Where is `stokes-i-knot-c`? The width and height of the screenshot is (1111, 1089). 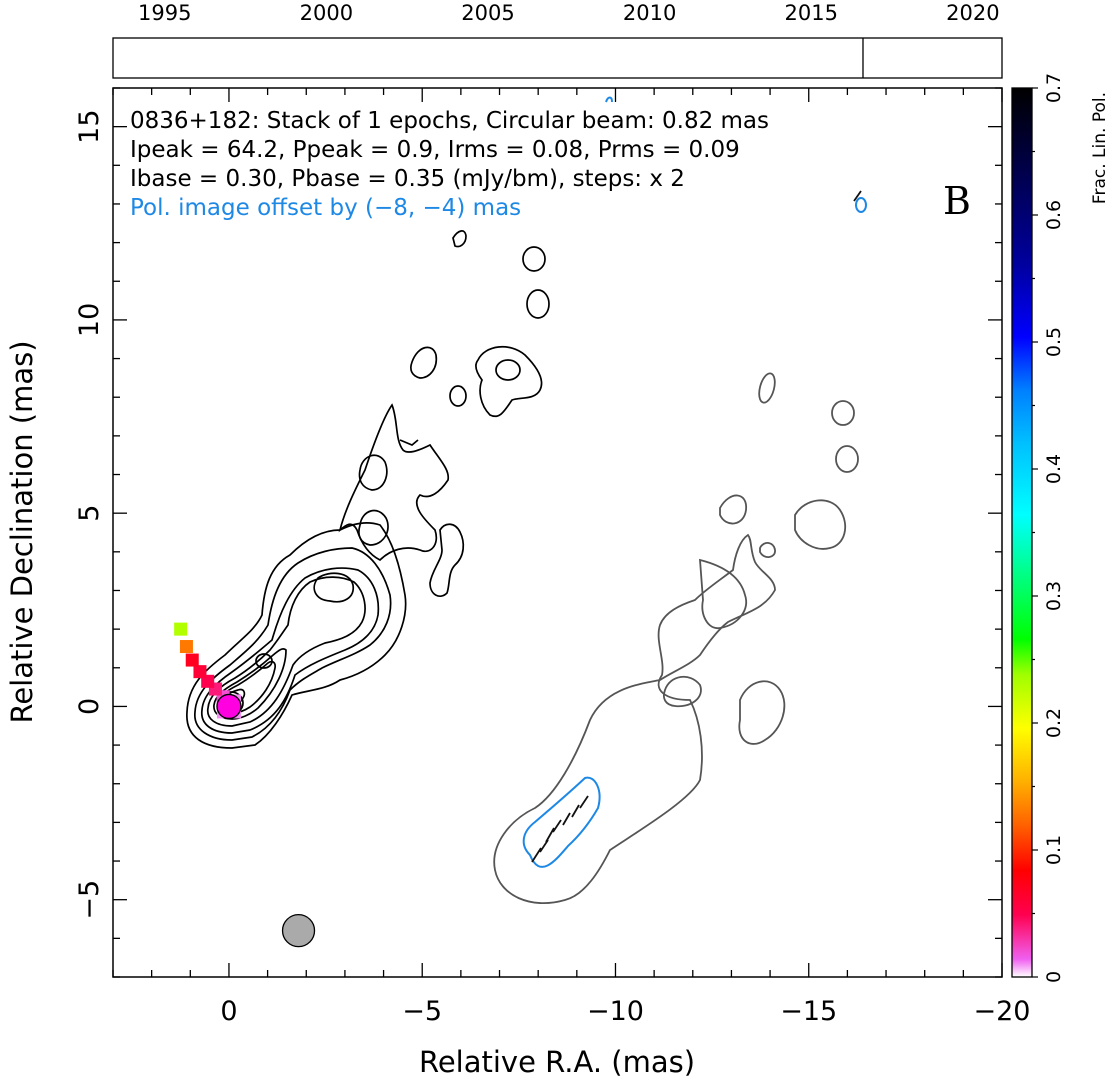
stokes-i-knot-c is located at coordinates (424, 362).